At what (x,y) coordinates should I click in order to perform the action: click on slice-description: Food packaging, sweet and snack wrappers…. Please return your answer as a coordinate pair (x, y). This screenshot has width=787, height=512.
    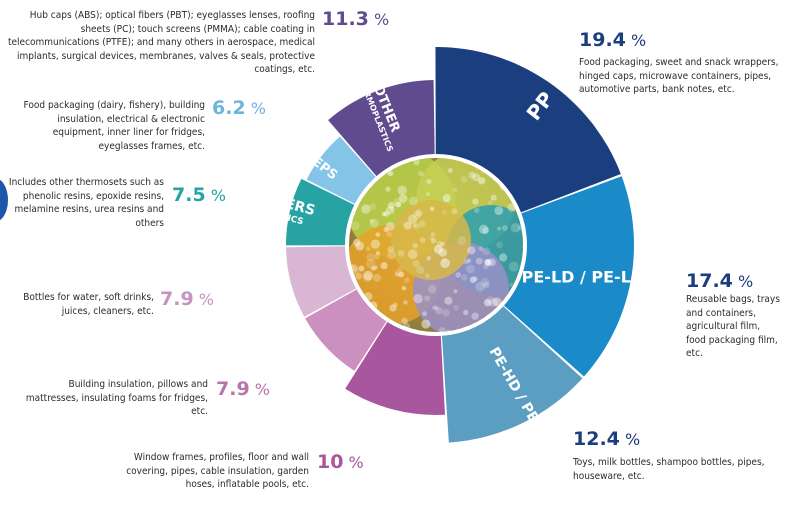
    Looking at the image, I should click on (679, 76).